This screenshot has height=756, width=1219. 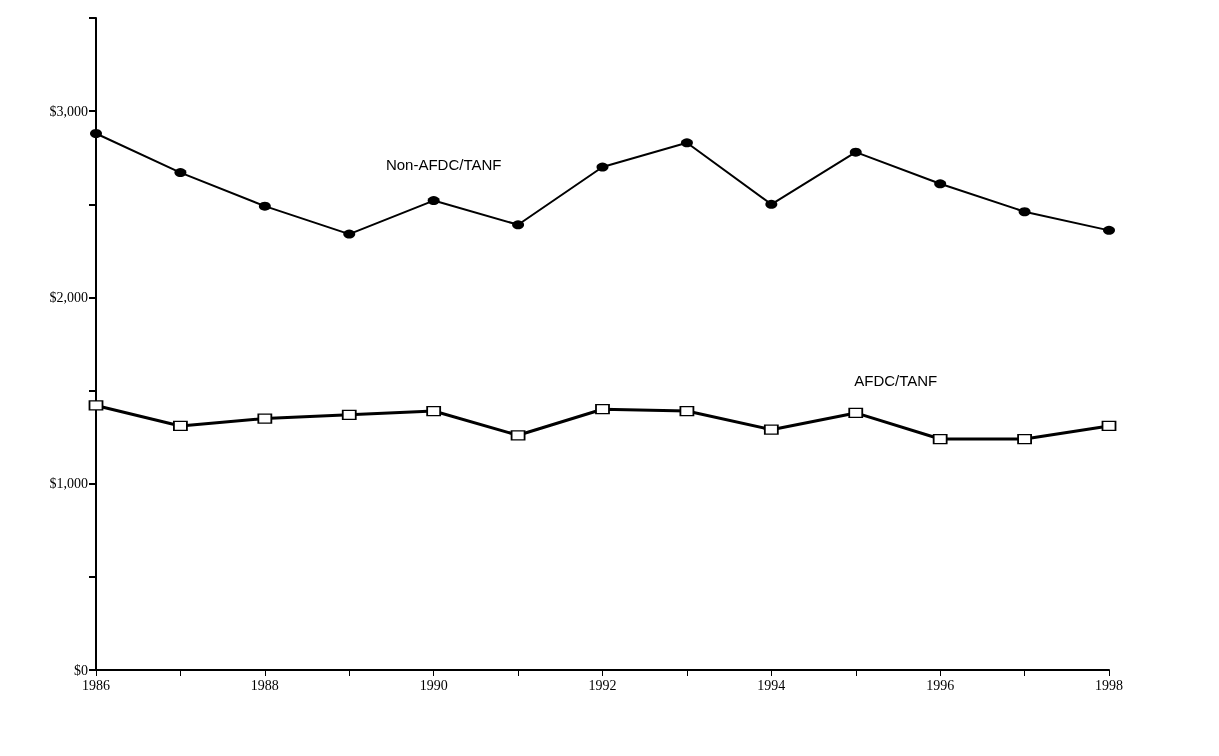 What do you see at coordinates (81, 670) in the screenshot?
I see `y-tick-label: $0` at bounding box center [81, 670].